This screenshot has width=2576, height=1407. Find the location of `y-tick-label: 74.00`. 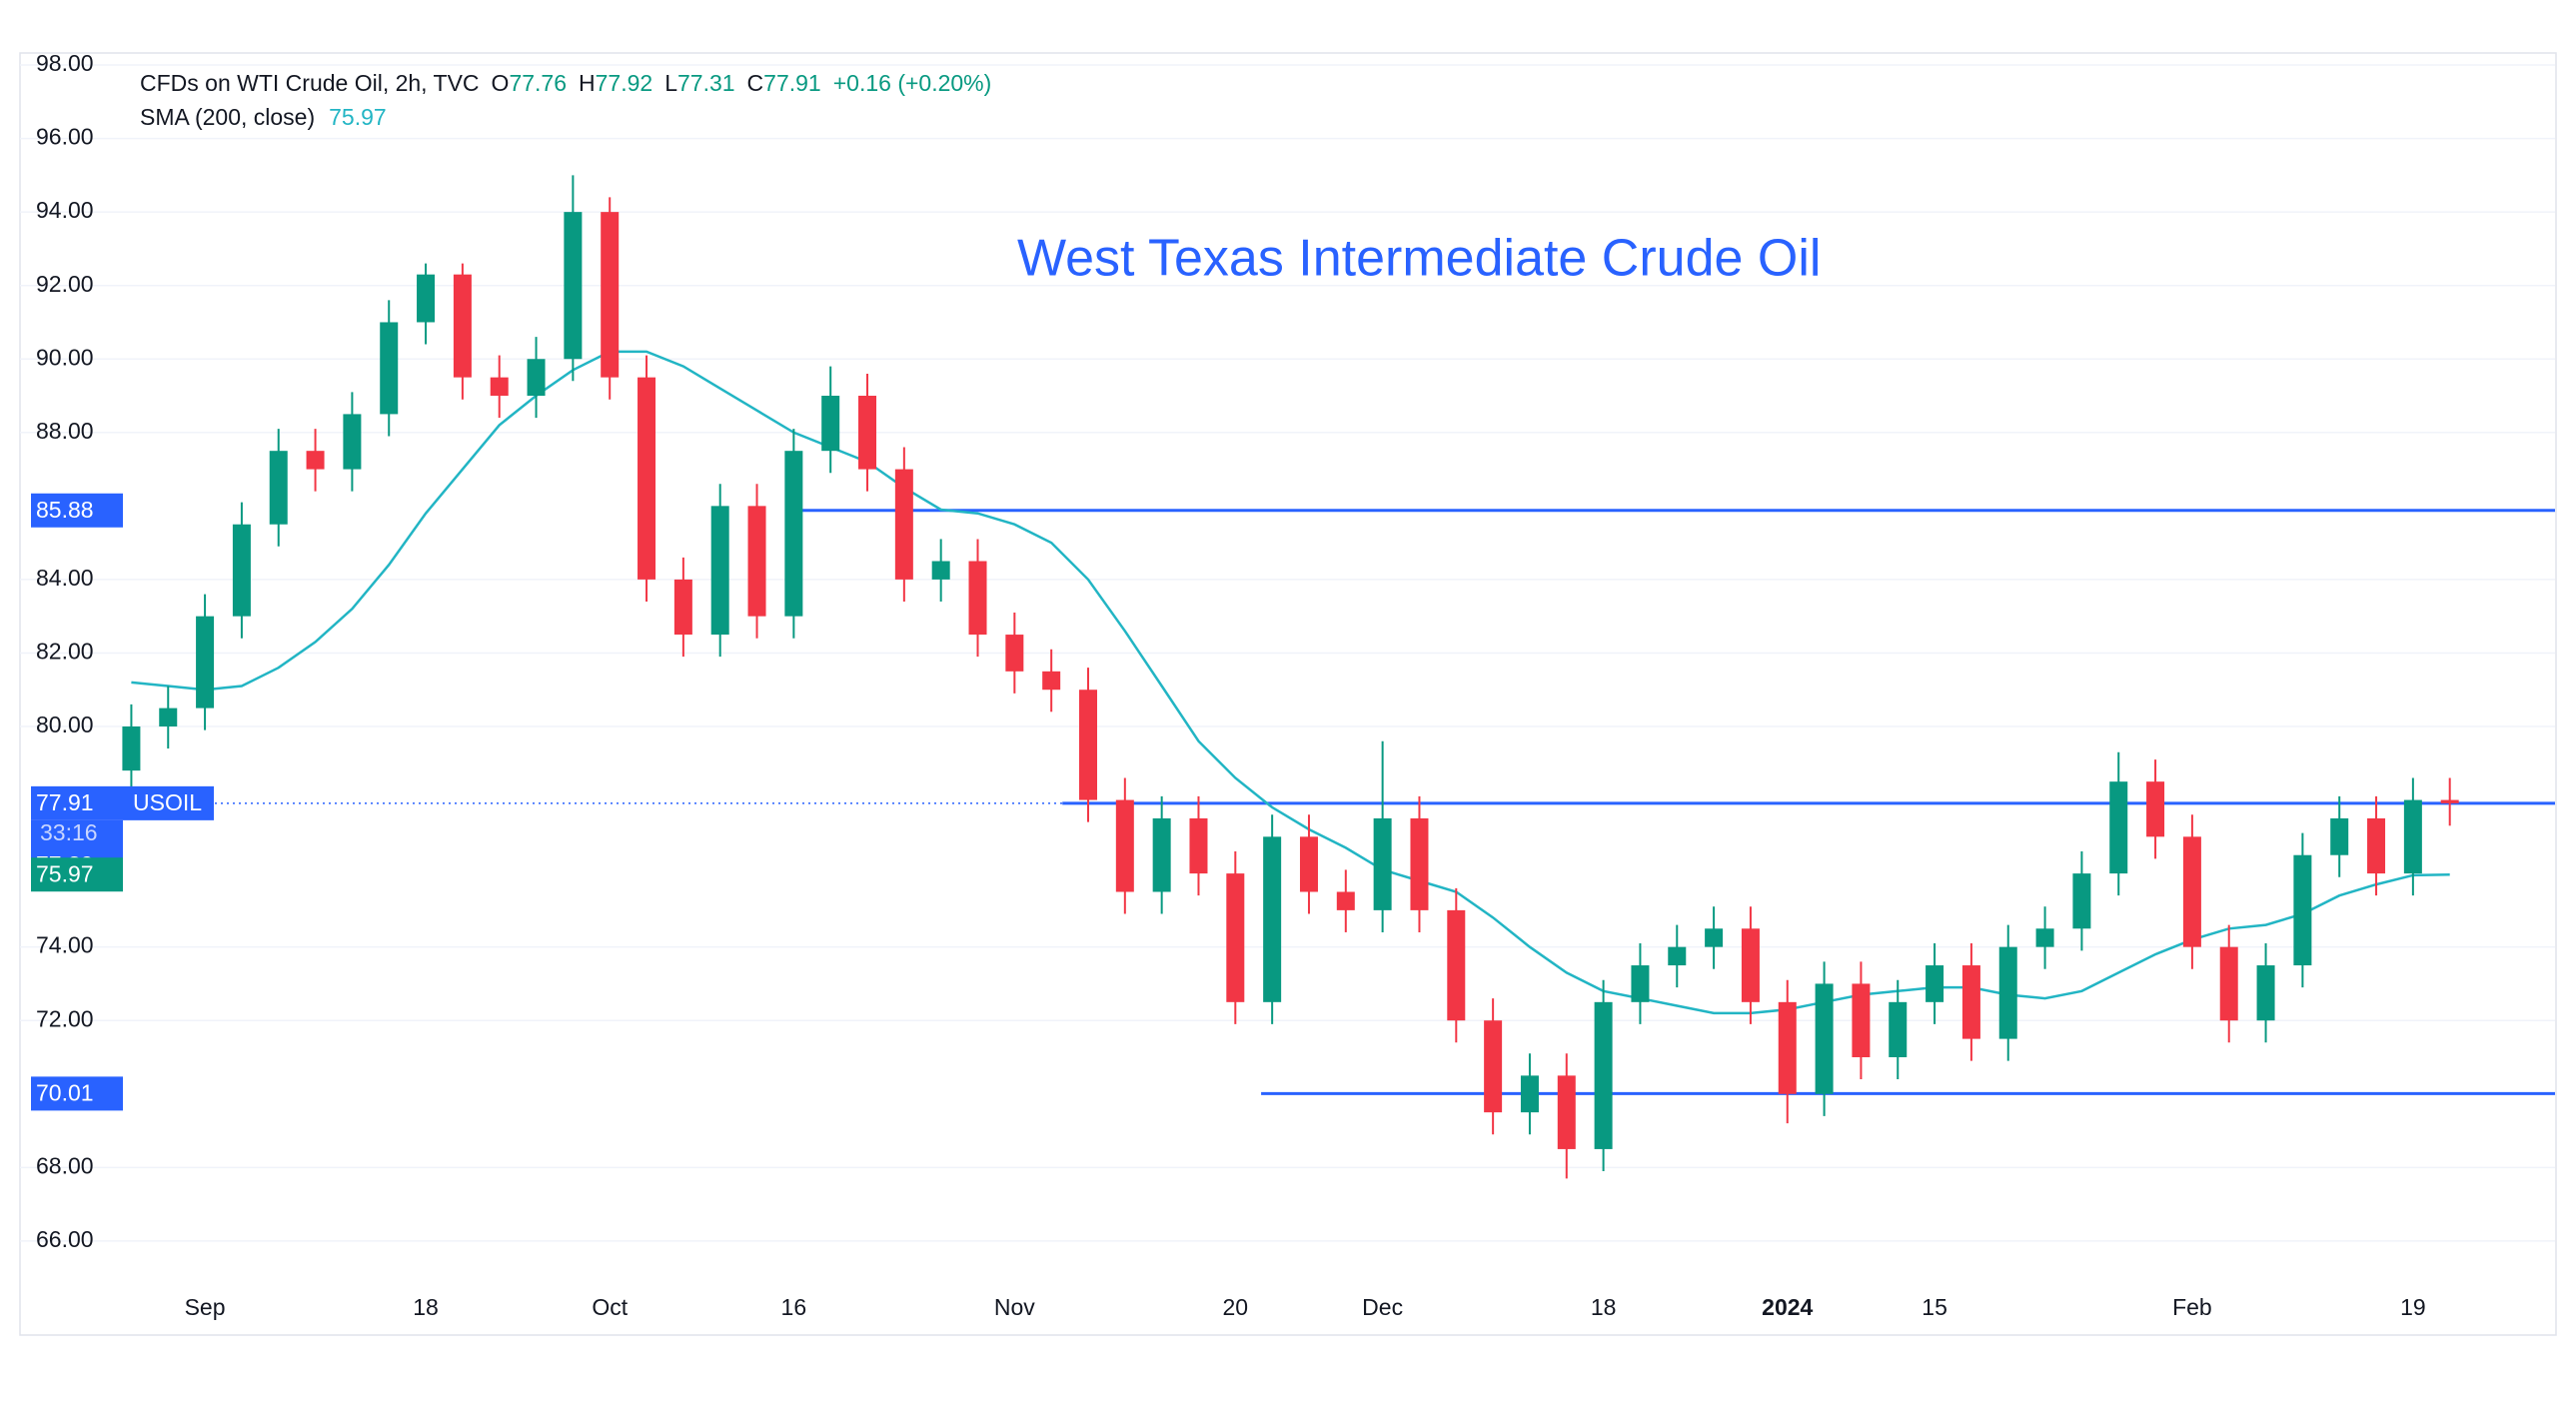

y-tick-label: 74.00 is located at coordinates (65, 945).